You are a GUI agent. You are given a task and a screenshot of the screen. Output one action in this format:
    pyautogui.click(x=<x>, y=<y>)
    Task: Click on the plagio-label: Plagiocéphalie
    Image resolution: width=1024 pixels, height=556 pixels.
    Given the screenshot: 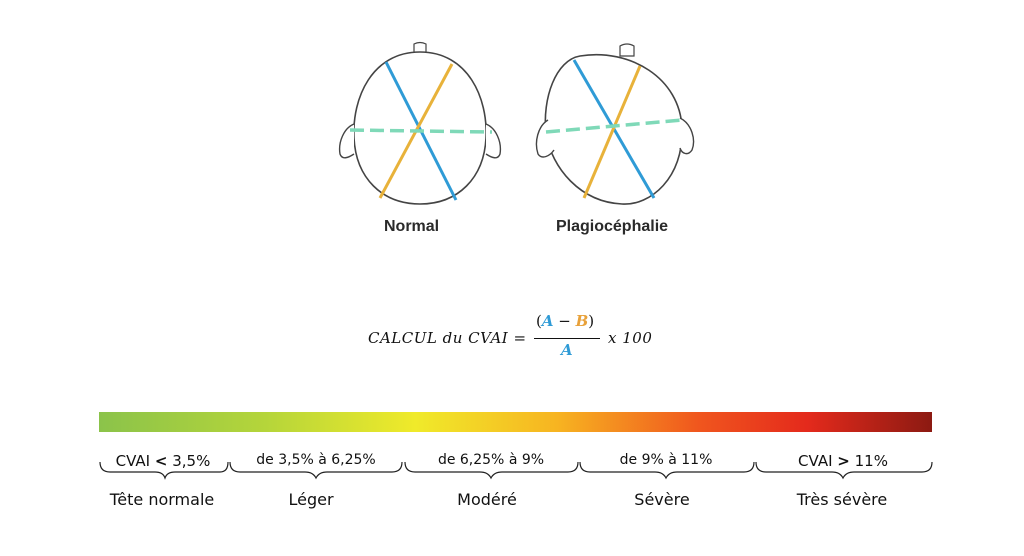 What is the action you would take?
    pyautogui.click(x=612, y=226)
    